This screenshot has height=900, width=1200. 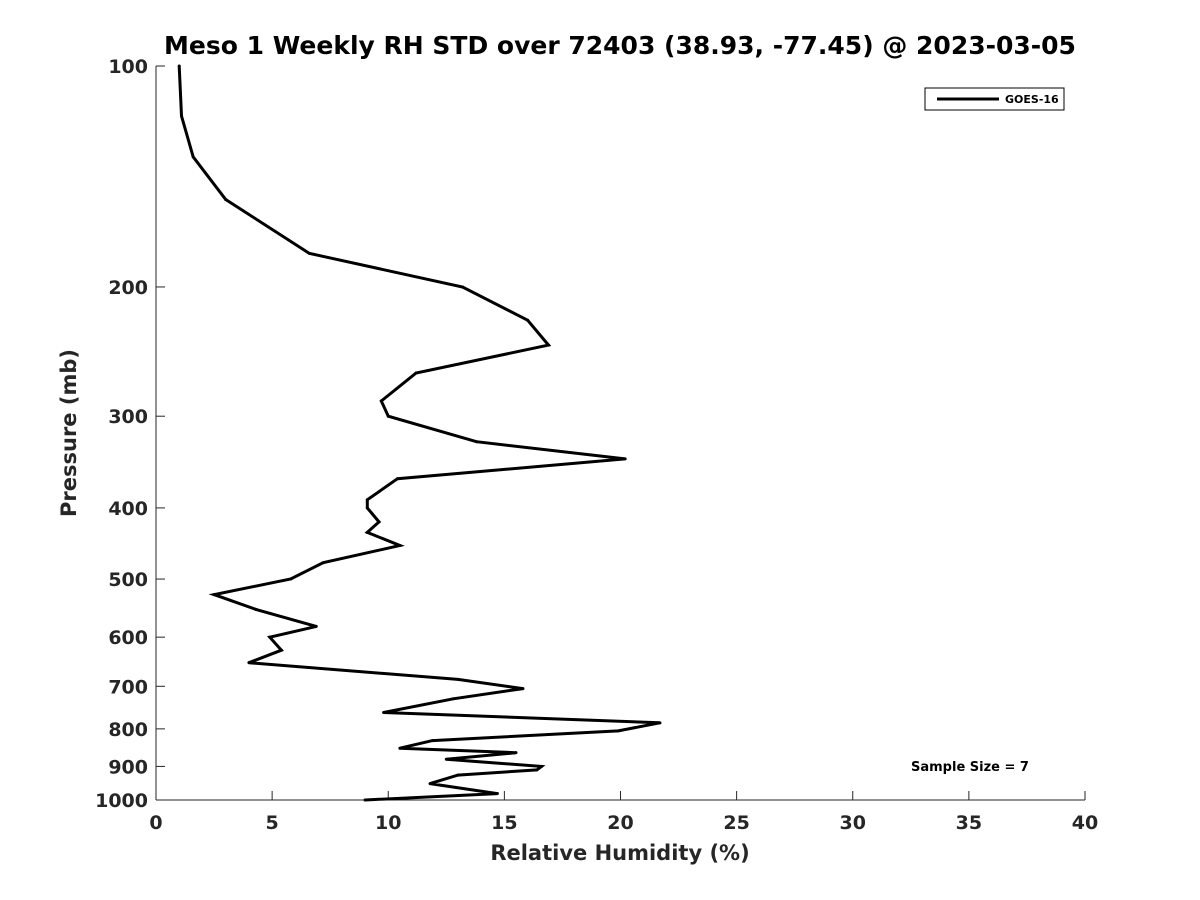 What do you see at coordinates (388, 823) in the screenshot?
I see `x-tick-label: 10` at bounding box center [388, 823].